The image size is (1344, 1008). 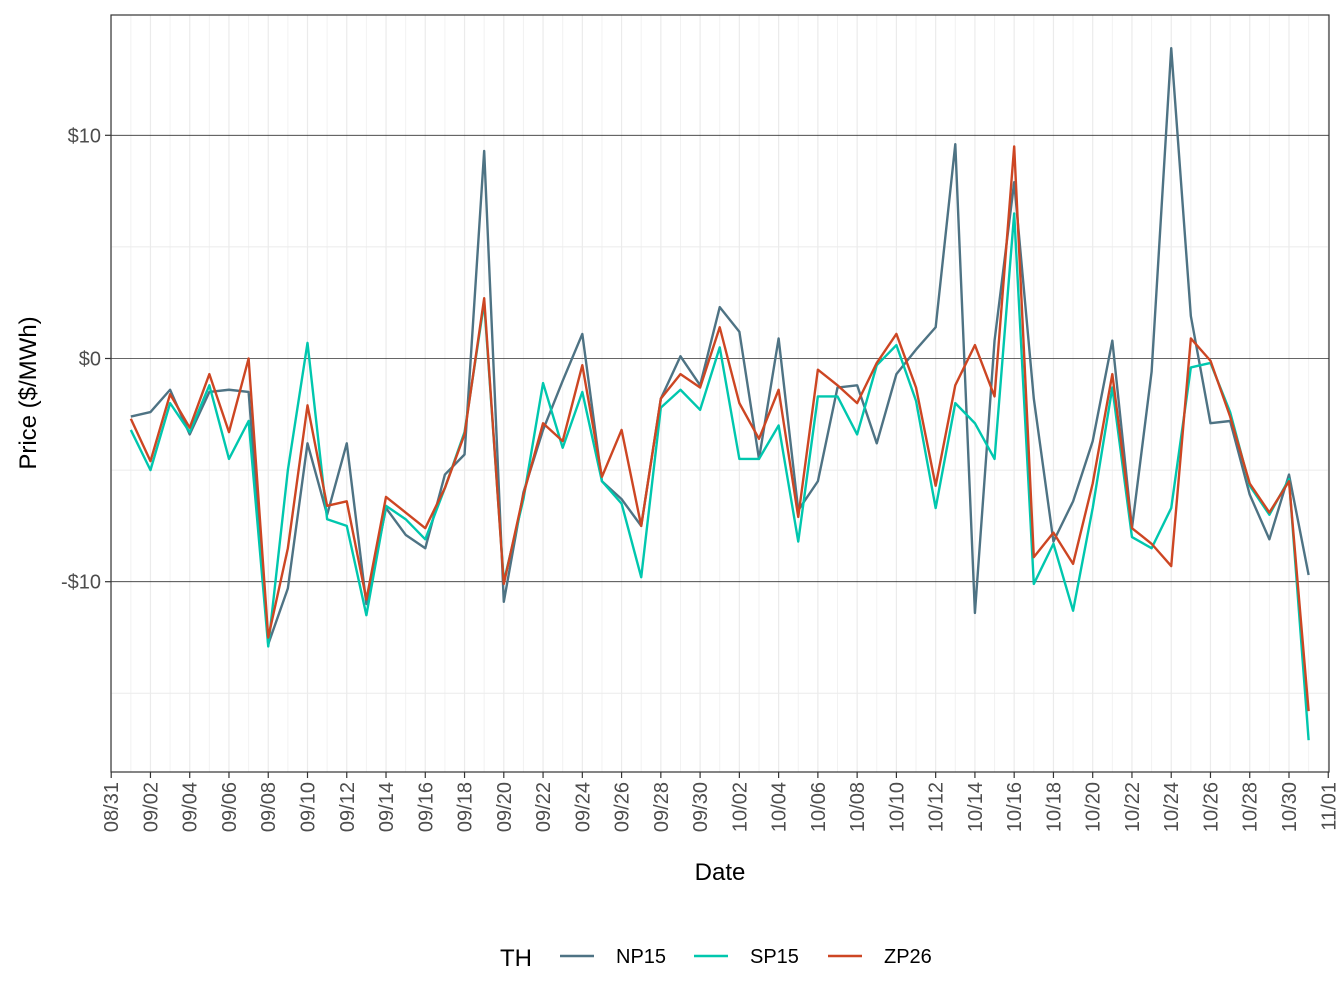 What do you see at coordinates (505, 807) in the screenshot?
I see `x-tick-label: 09/20` at bounding box center [505, 807].